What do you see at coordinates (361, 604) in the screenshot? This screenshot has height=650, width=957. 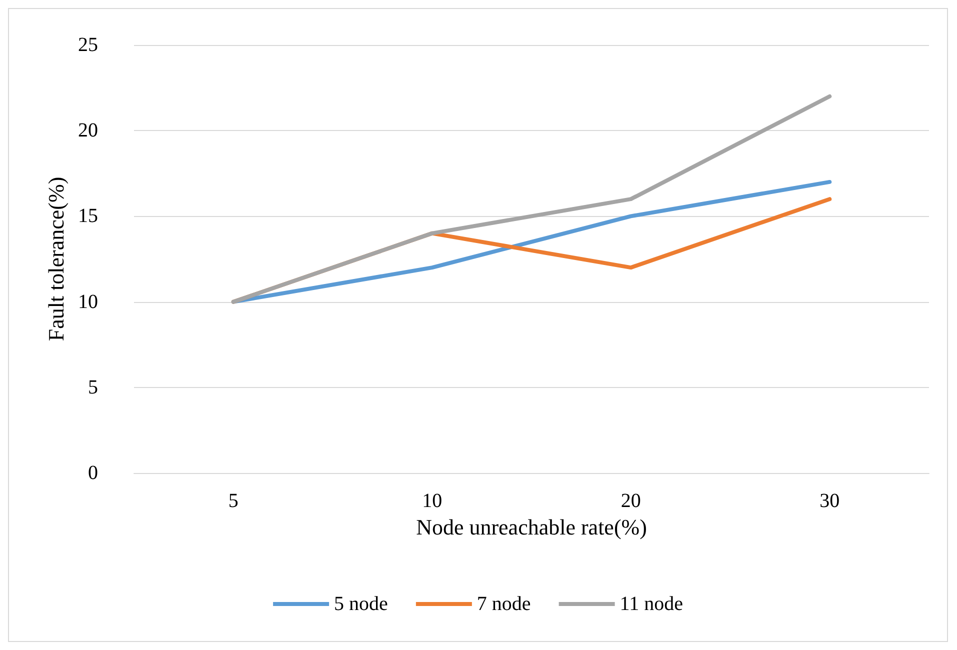 I see `legend-label: 5 node` at bounding box center [361, 604].